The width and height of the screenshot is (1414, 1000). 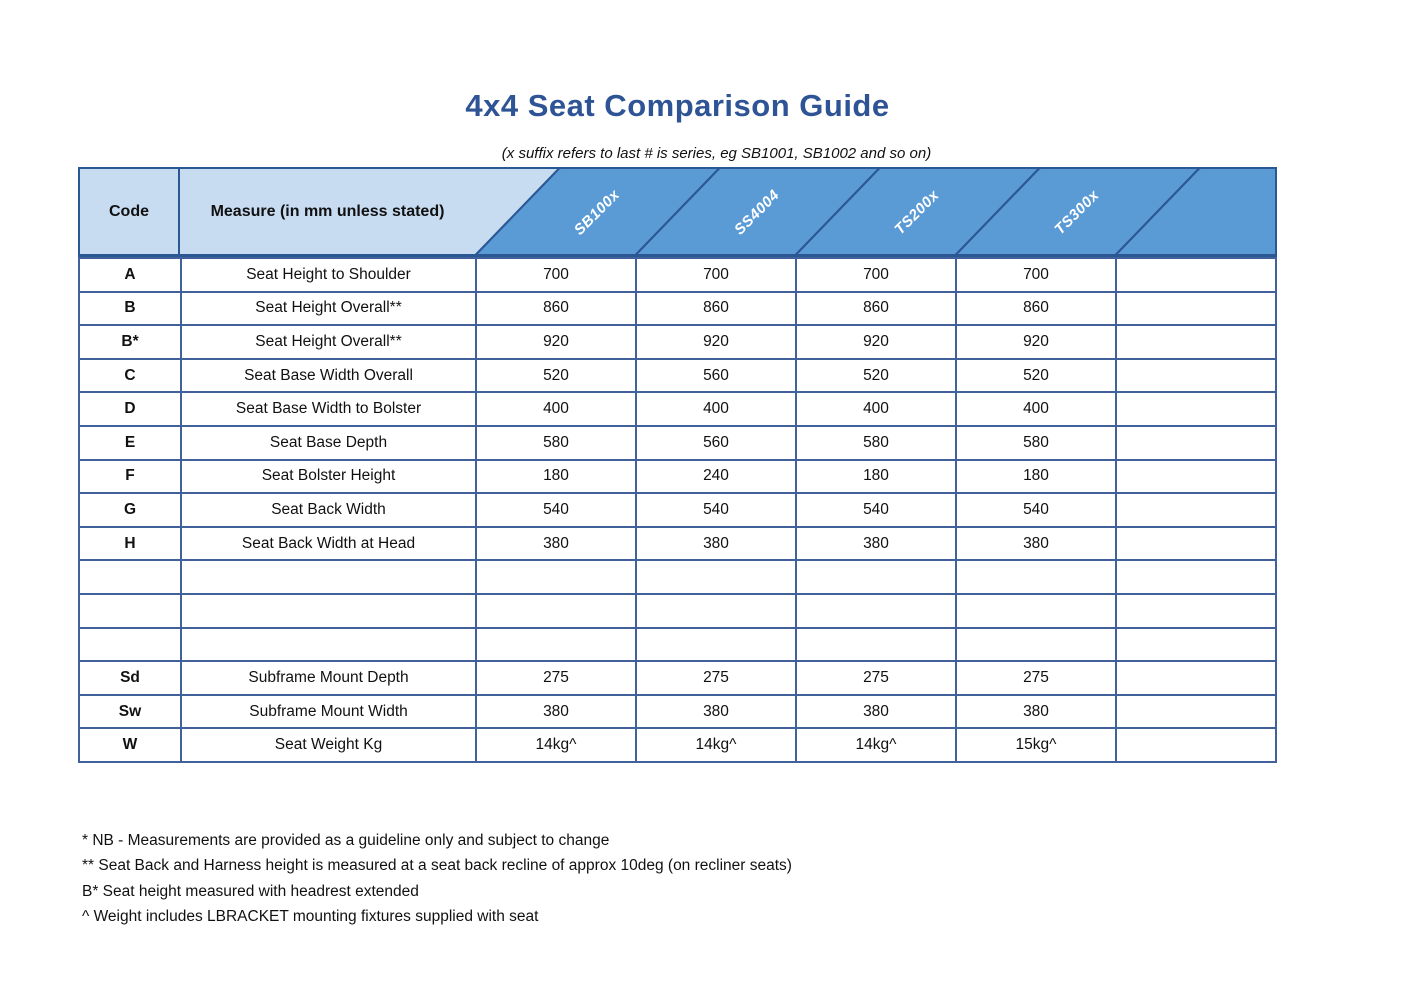 I want to click on value-cell: 520, so click(x=876, y=375).